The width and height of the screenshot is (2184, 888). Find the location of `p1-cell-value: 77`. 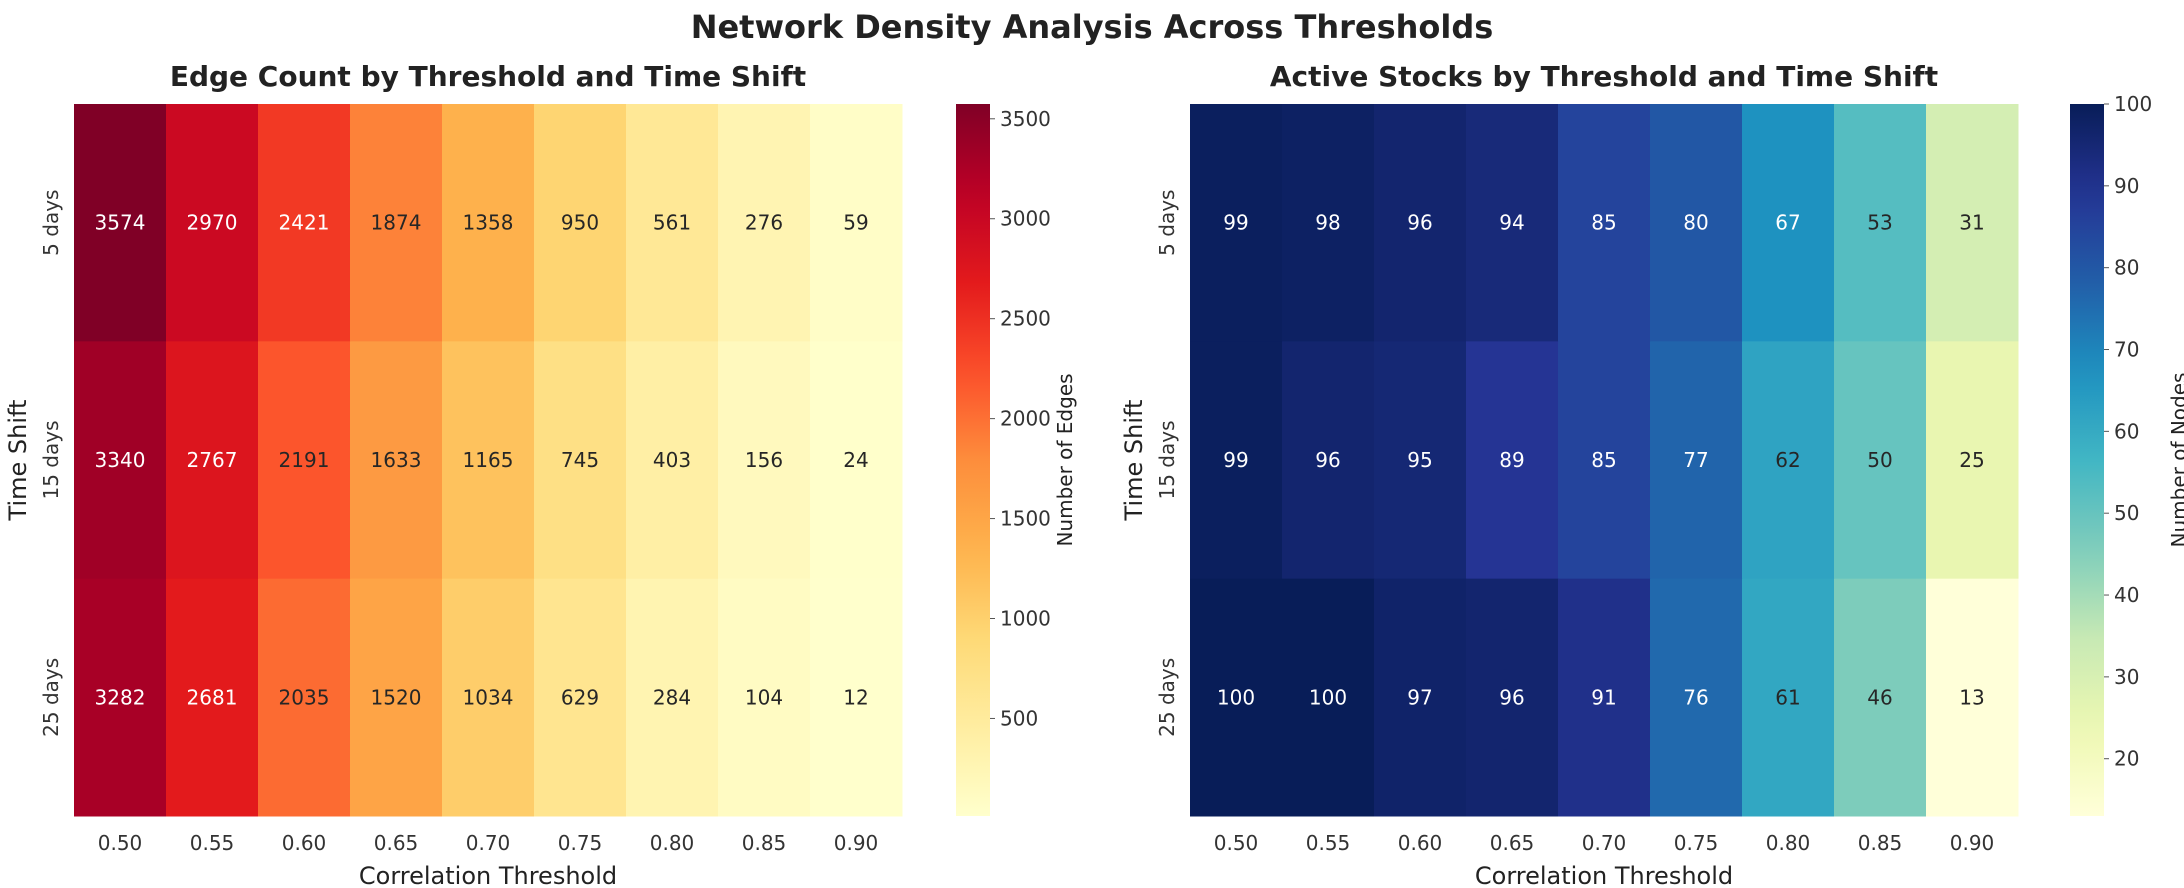

p1-cell-value: 77 is located at coordinates (1695, 460).